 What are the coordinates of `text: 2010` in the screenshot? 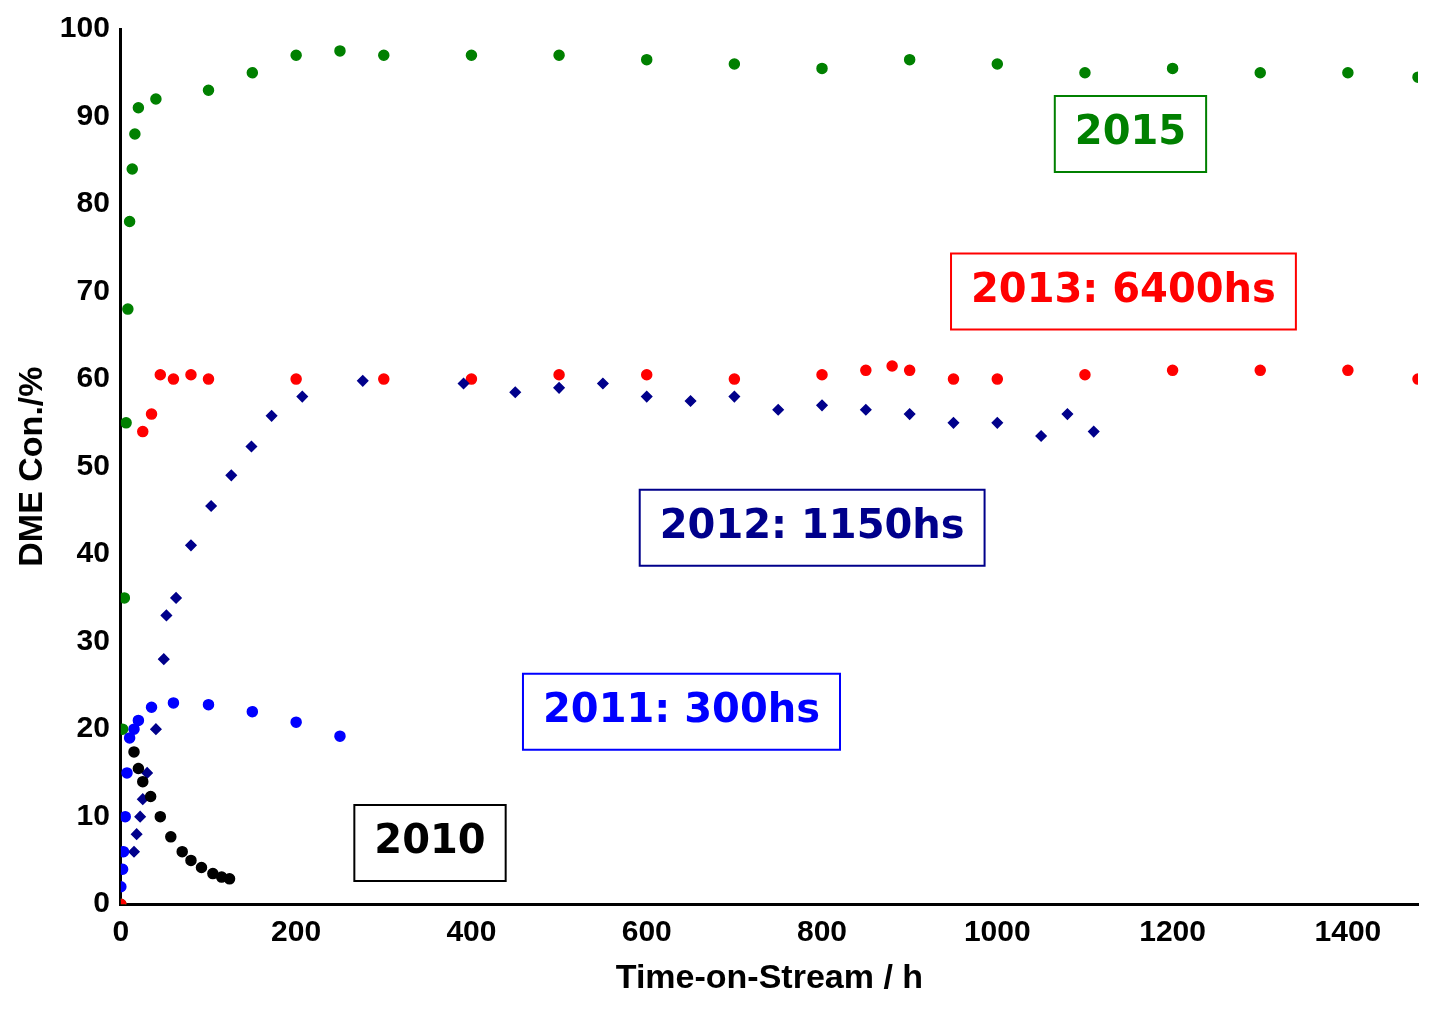 It's located at (430, 839).